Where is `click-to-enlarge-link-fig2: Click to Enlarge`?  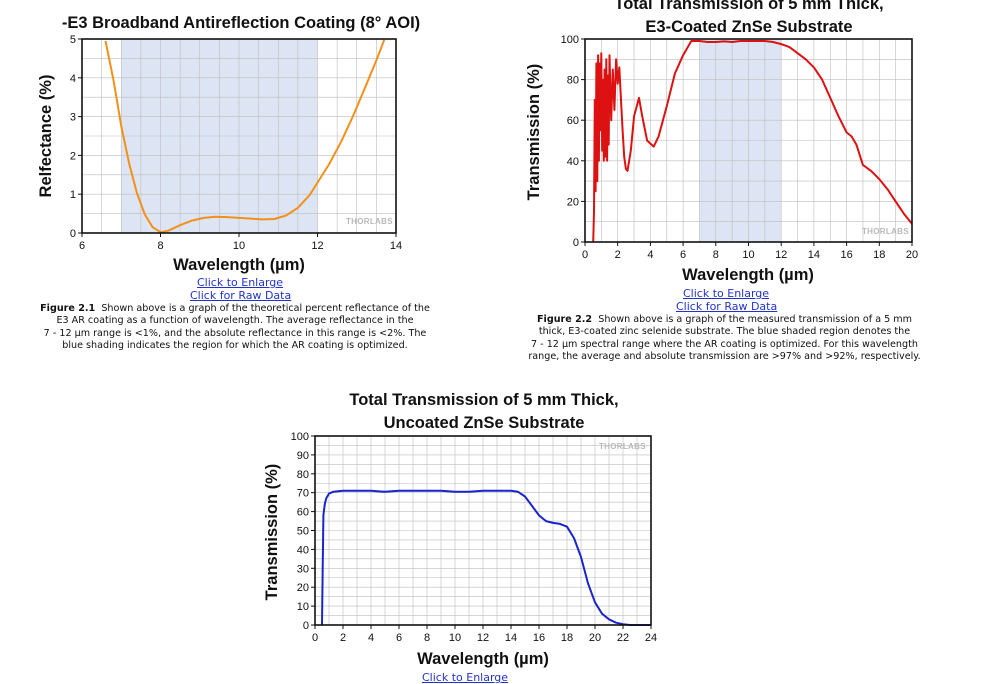
click-to-enlarge-link-fig2: Click to Enlarge is located at coordinates (726, 293).